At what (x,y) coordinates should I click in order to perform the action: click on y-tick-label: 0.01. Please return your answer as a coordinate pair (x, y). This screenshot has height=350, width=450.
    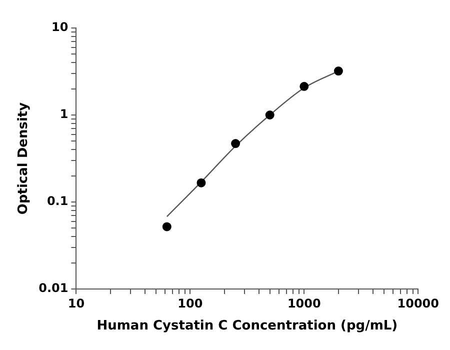
    Looking at the image, I should click on (53, 288).